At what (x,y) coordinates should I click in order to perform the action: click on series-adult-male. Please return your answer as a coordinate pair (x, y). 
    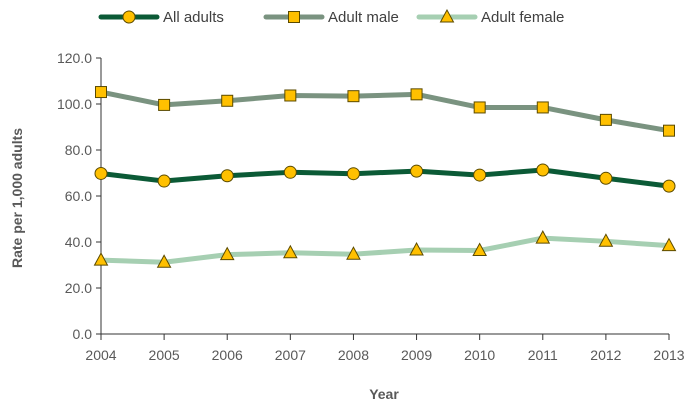
    Looking at the image, I should click on (385, 111).